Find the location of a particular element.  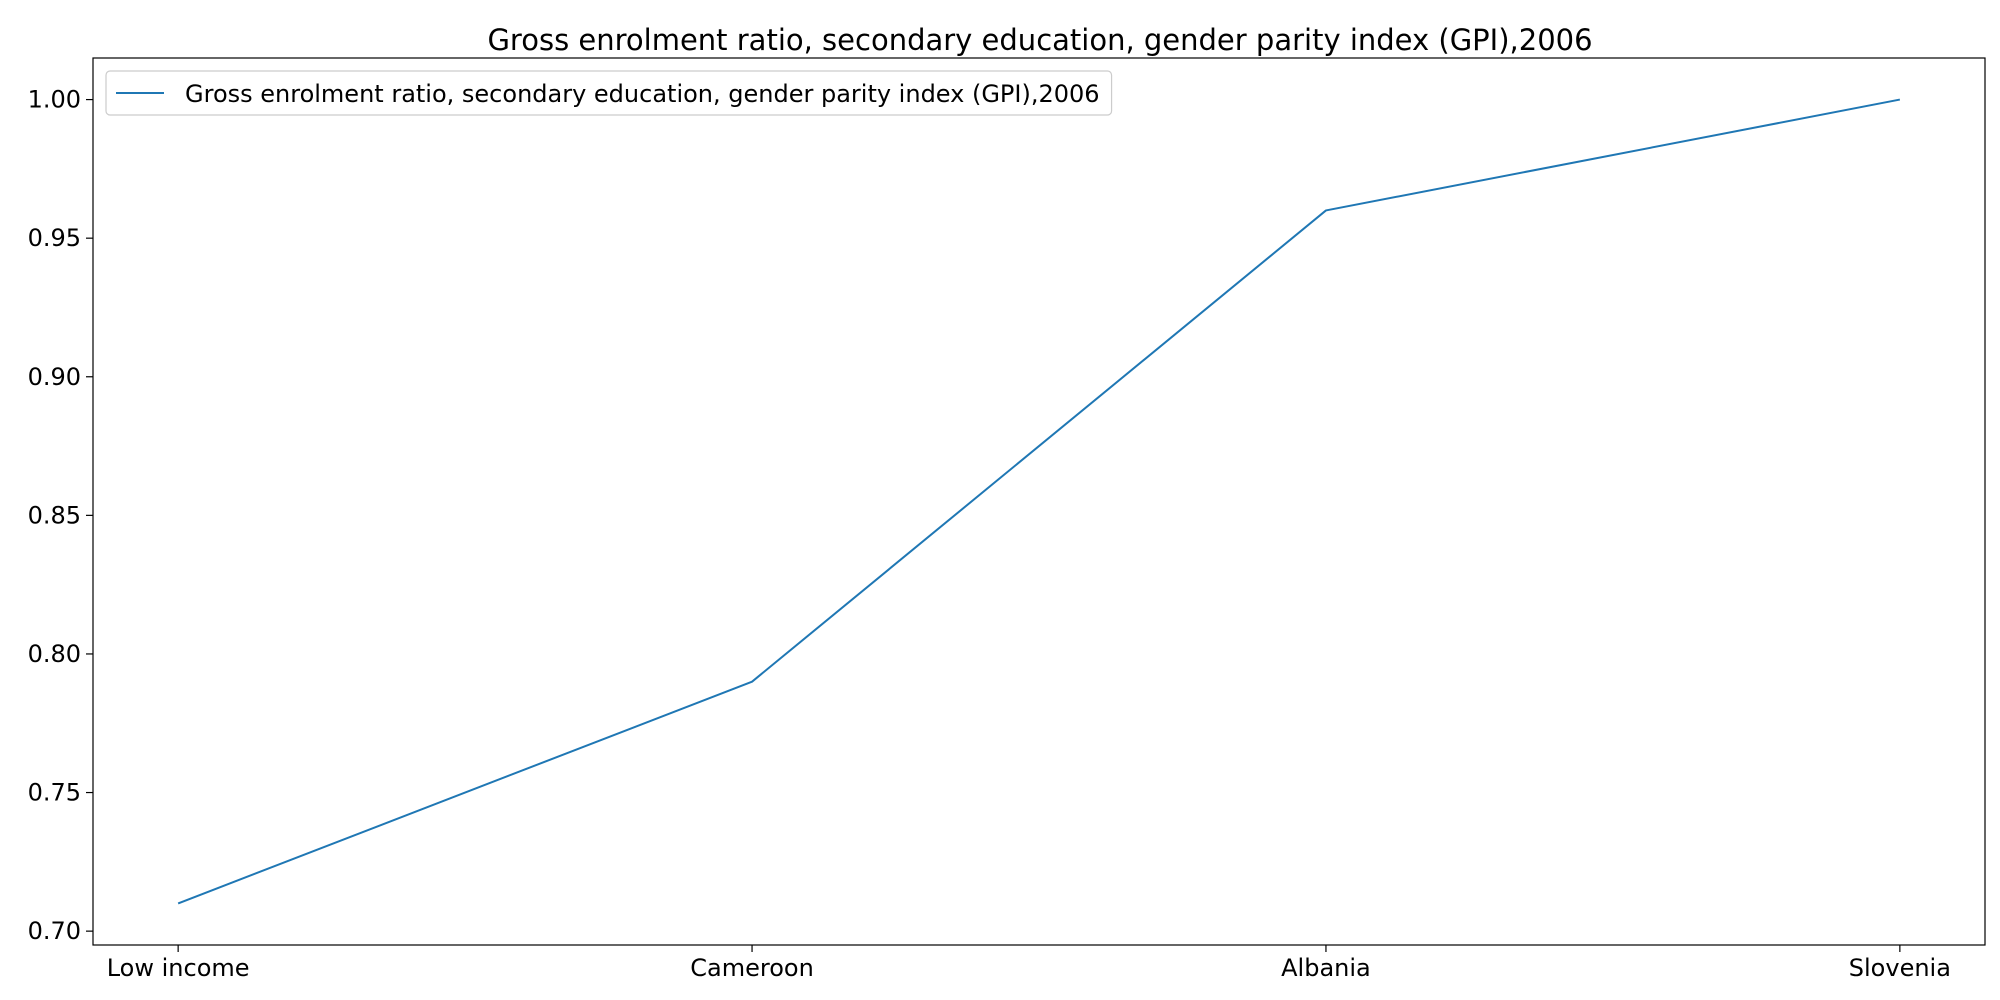

x-tick-label: Slovenia is located at coordinates (1900, 968).